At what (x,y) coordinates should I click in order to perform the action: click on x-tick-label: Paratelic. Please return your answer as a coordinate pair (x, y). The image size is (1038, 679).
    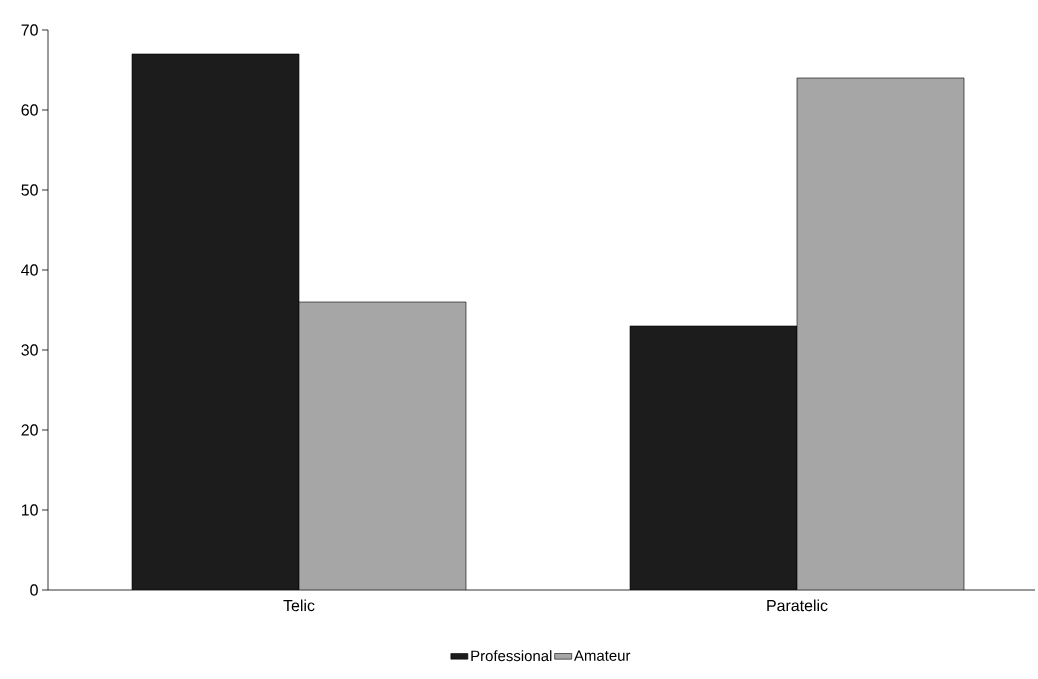
    Looking at the image, I should click on (797, 605).